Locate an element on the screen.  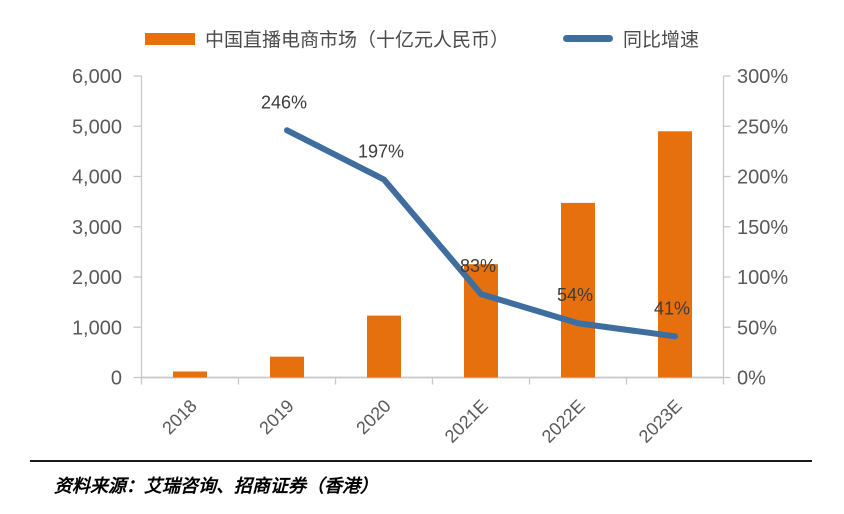
legend-item-line: 同比增速 is located at coordinates (631, 38).